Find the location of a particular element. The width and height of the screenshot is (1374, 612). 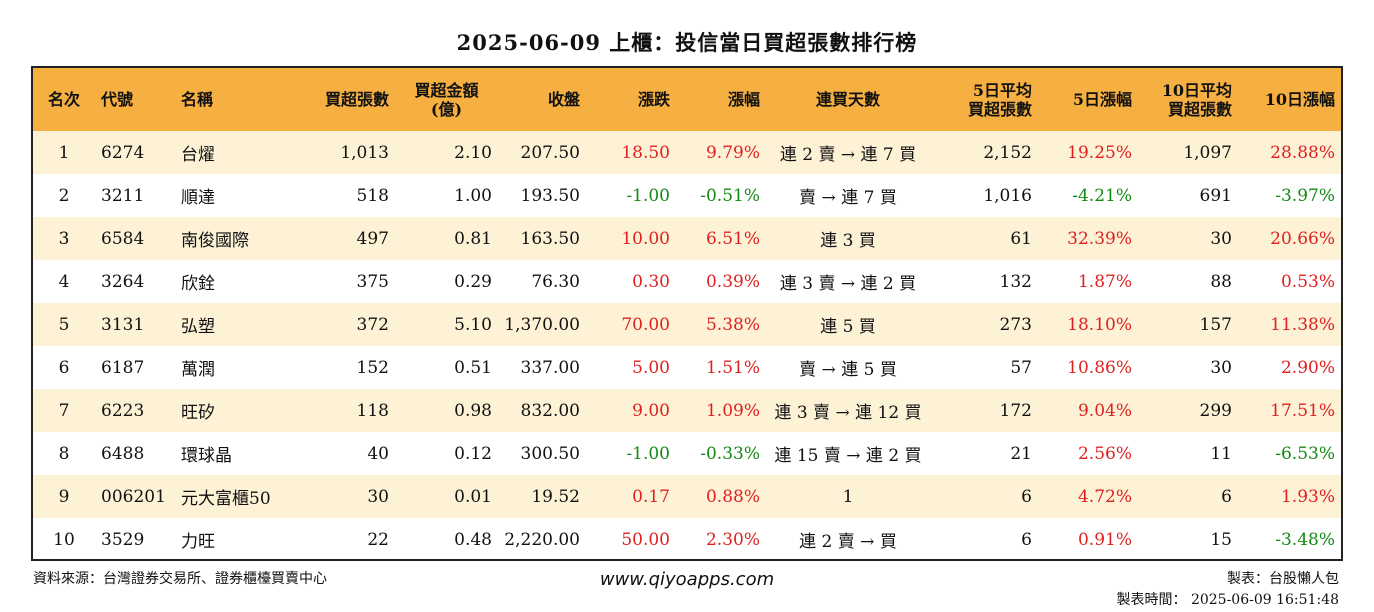

cell-rank: 1 is located at coordinates (64, 152).